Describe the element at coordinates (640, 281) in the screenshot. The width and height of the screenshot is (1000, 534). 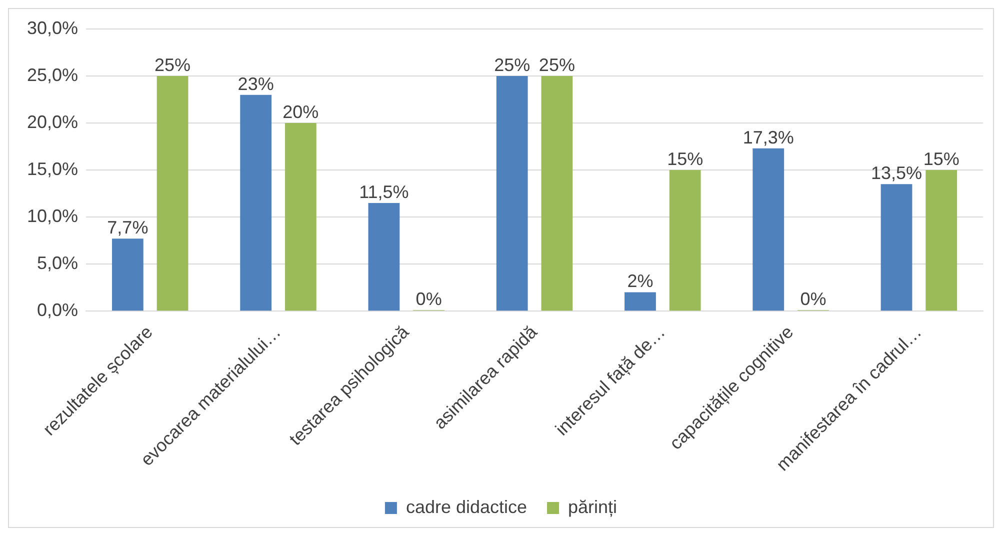
I see `data-label: 2%` at that location.